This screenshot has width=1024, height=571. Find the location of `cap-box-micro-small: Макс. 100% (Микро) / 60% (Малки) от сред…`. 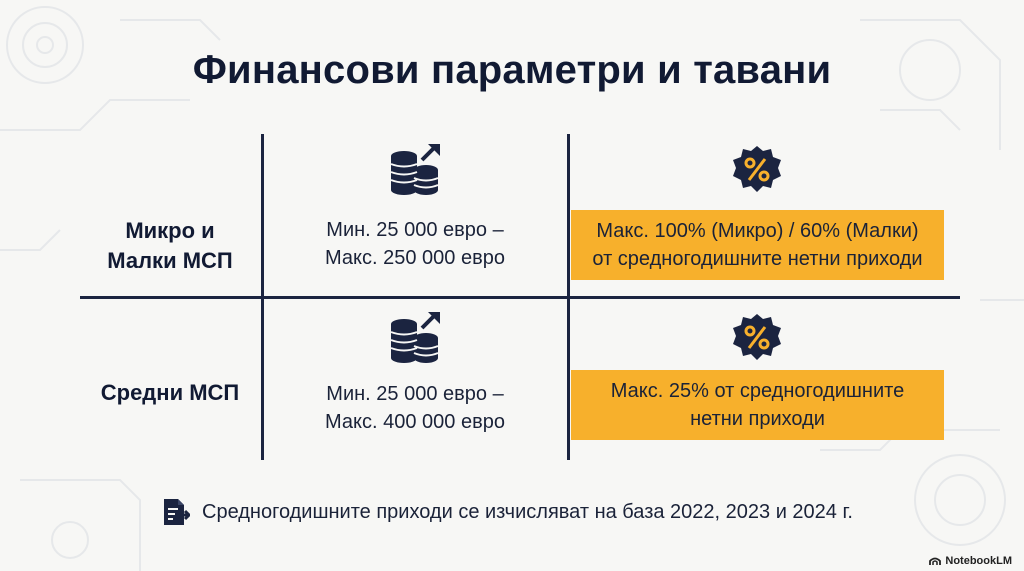

cap-box-micro-small: Макс. 100% (Микро) / 60% (Малки) от сред… is located at coordinates (757, 245).